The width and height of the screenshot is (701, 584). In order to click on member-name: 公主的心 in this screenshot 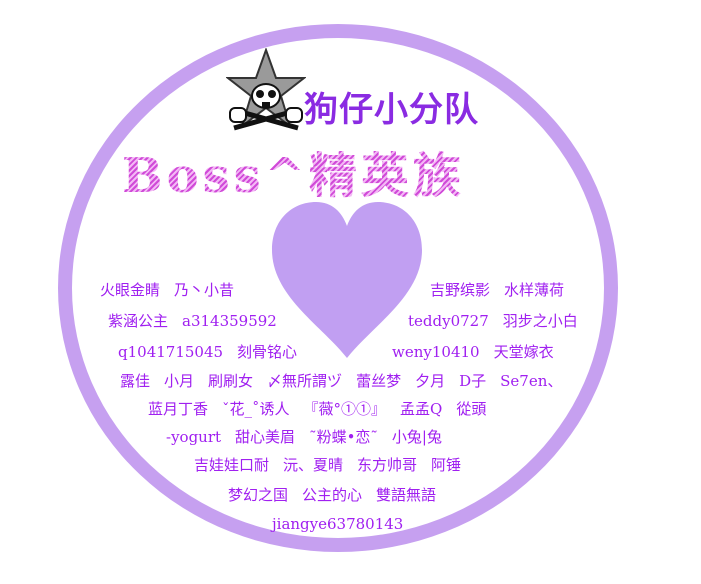, I will do `click(332, 495)`.